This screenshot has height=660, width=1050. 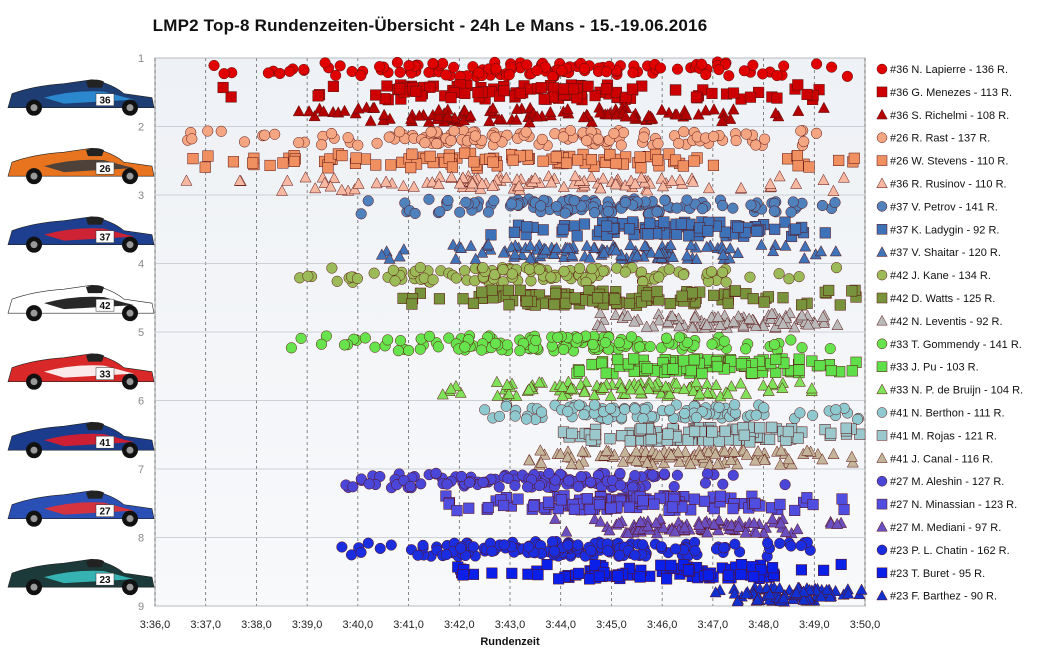 What do you see at coordinates (155, 625) in the screenshot?
I see `x-tick-label: 3:36,0` at bounding box center [155, 625].